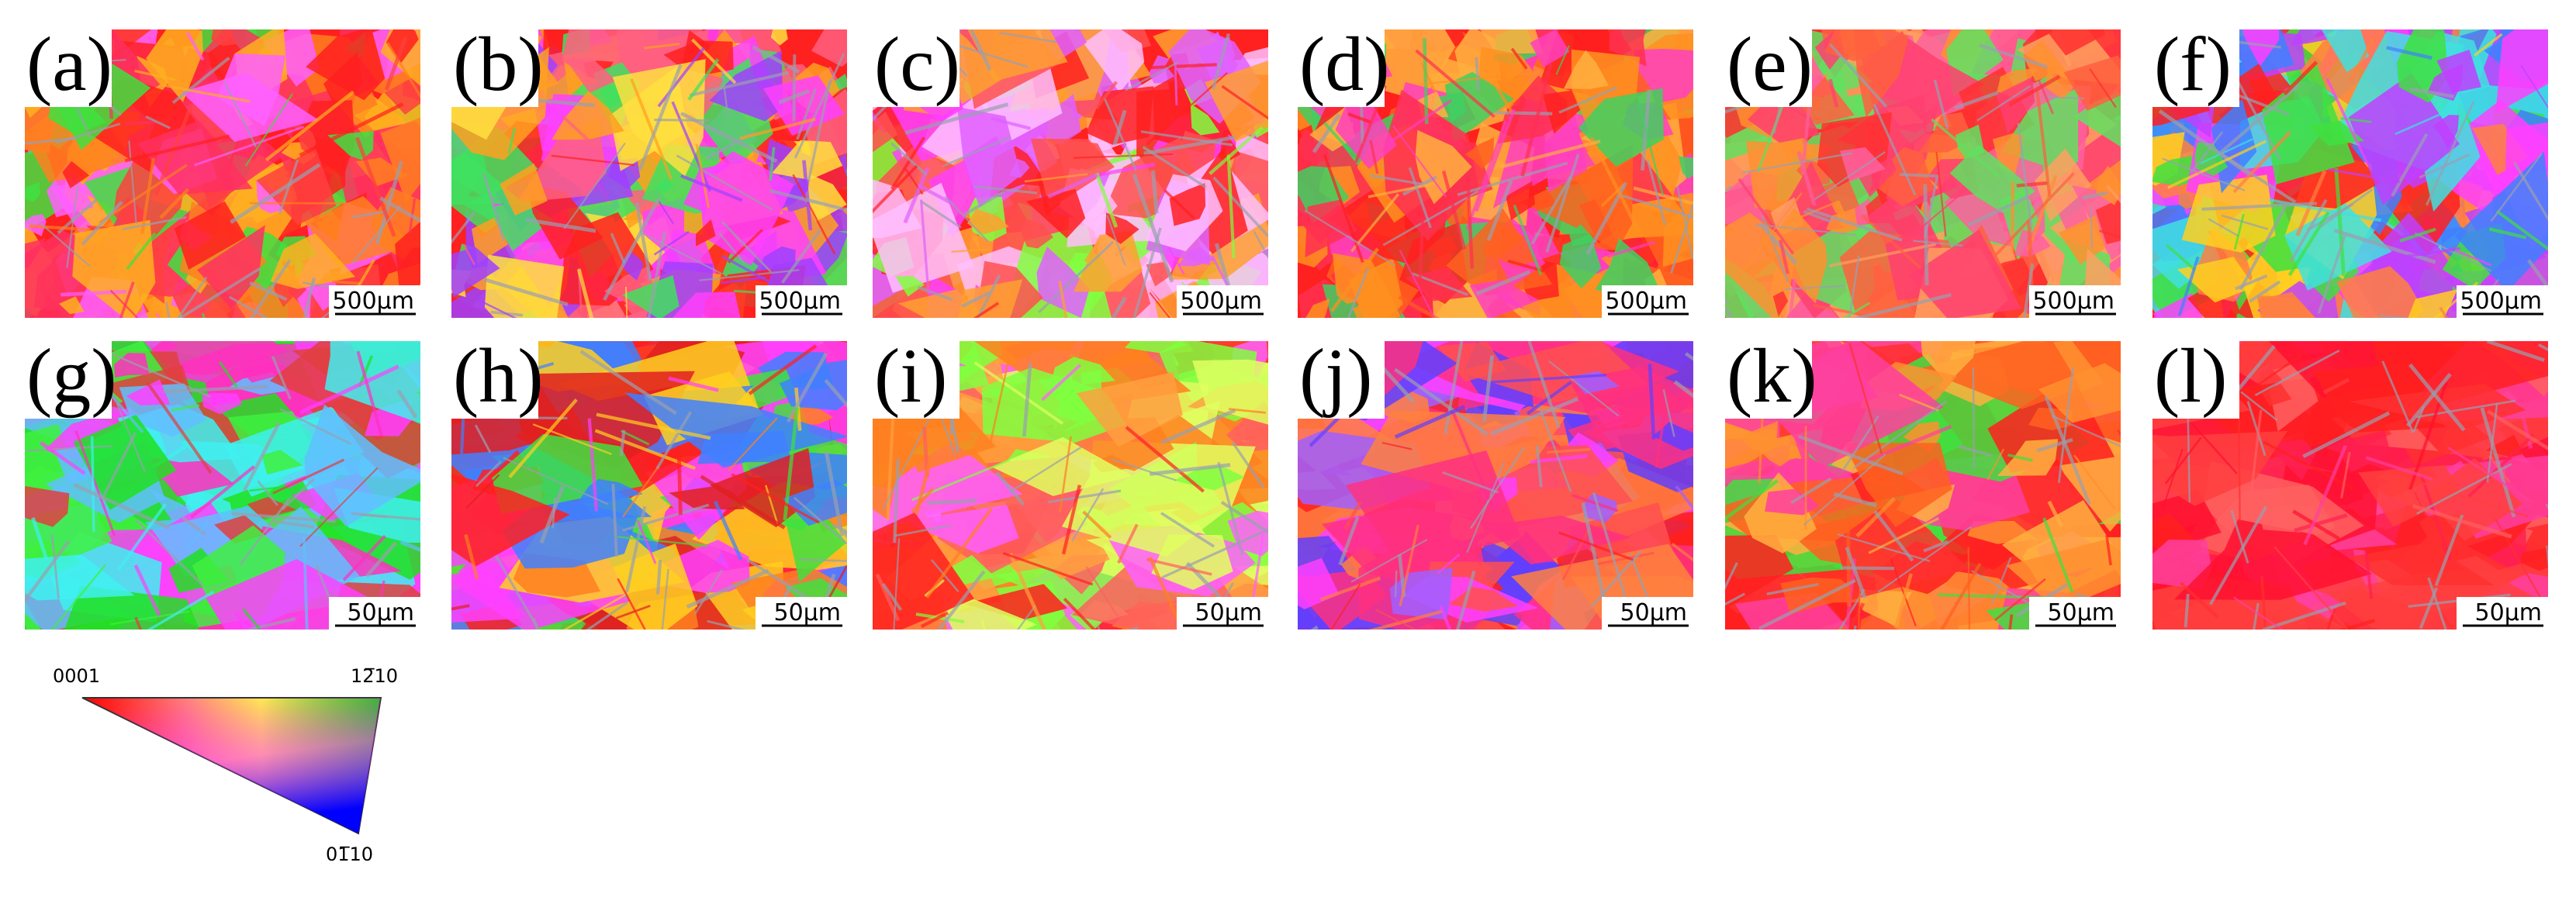 The height and width of the screenshot is (897, 2576). Describe the element at coordinates (69, 64) in the screenshot. I see `panel-label: (a)` at that location.